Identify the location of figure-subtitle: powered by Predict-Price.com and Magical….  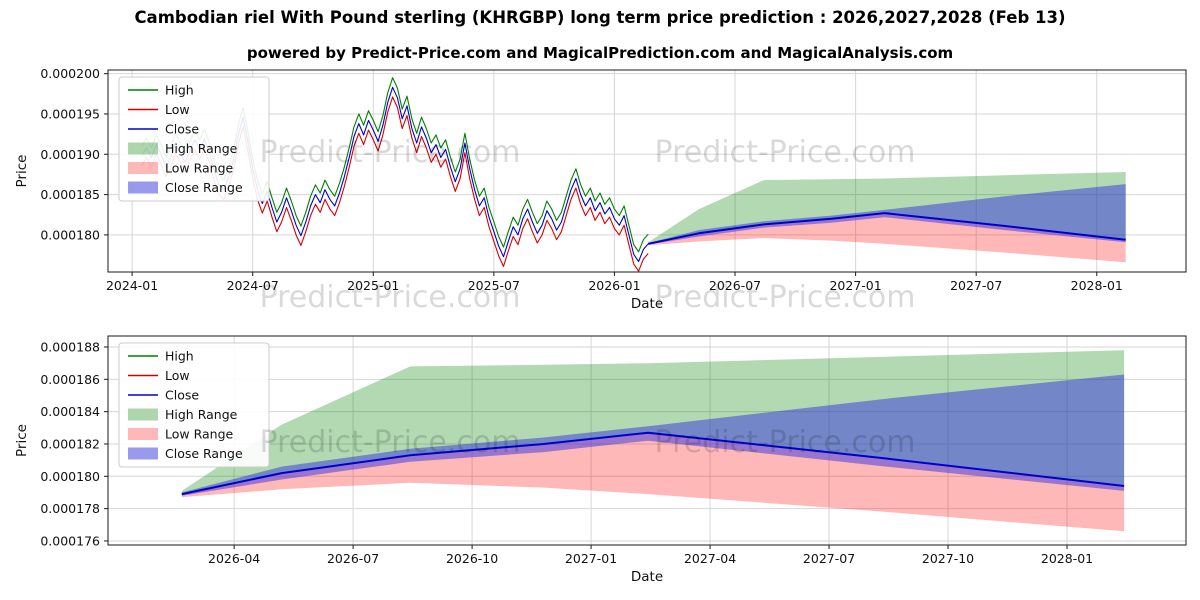
(600, 53).